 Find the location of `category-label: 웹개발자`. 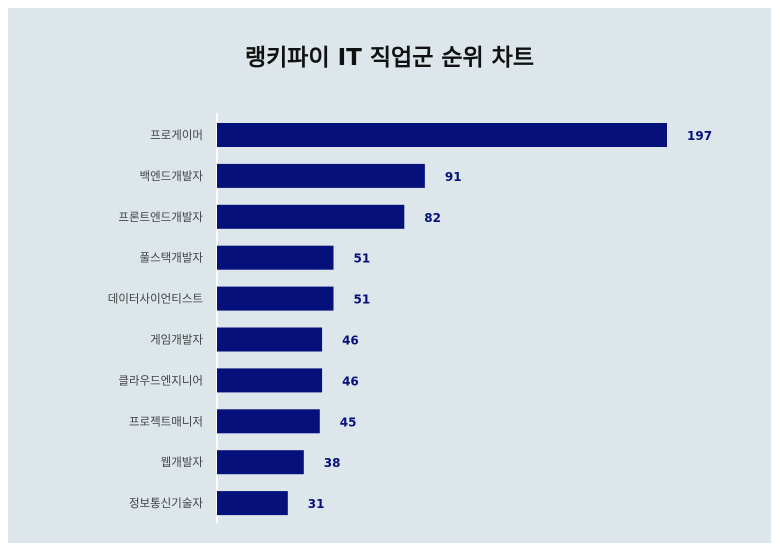

category-label: 웹개발자 is located at coordinates (182, 462).